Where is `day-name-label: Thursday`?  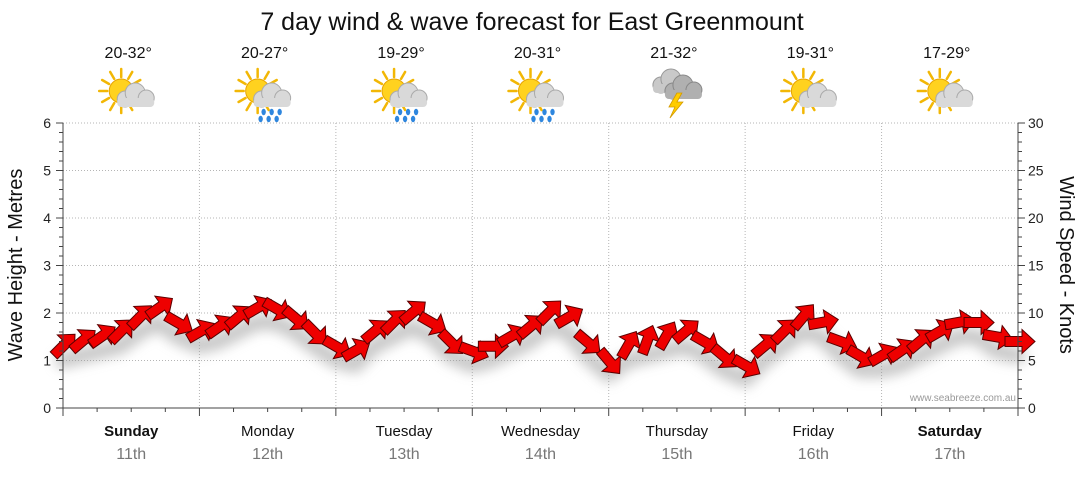 day-name-label: Thursday is located at coordinates (677, 431).